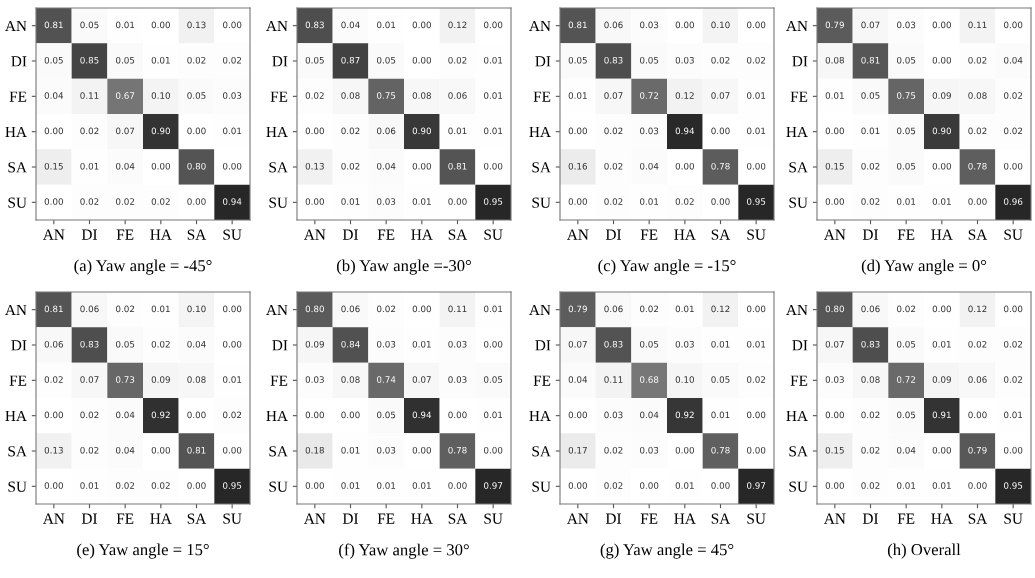  Describe the element at coordinates (1013, 485) in the screenshot. I see `data-label: 0.95` at that location.